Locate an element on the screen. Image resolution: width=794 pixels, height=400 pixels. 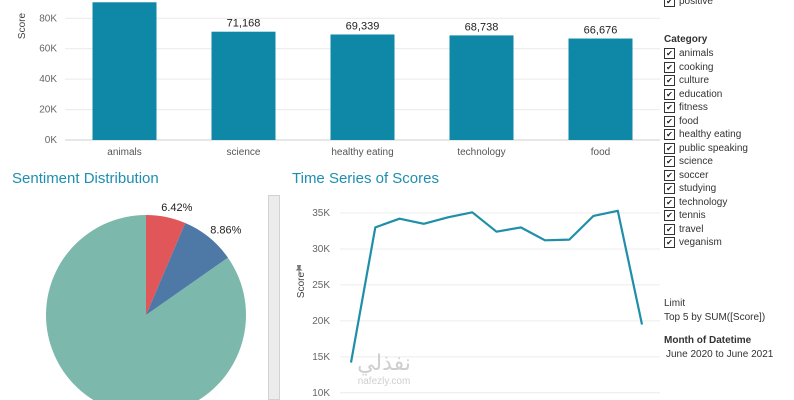
time-series-title: Time Series of Scores is located at coordinates (365, 178).